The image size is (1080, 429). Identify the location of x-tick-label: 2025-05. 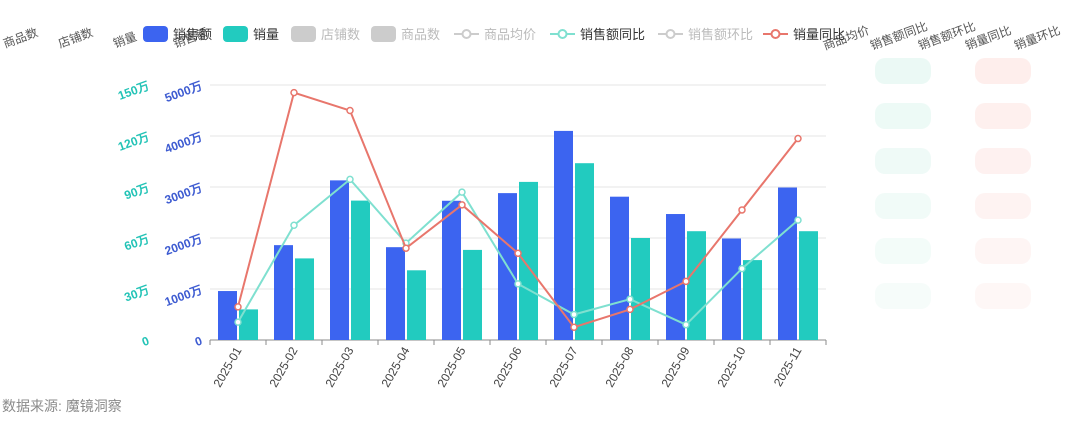
(451, 366).